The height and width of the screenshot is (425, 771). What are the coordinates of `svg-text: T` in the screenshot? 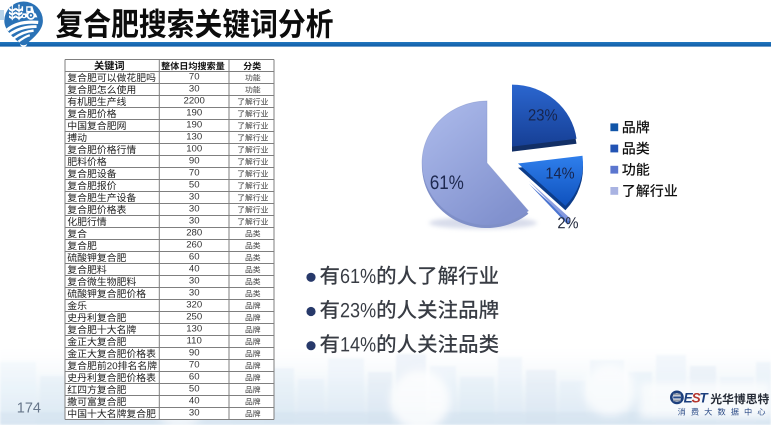 It's located at (704, 398).